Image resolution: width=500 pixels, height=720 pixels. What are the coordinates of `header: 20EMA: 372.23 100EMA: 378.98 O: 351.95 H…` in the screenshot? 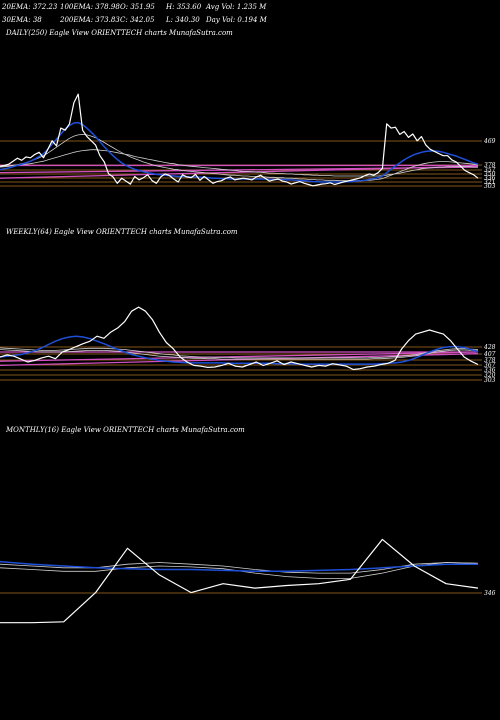 It's located at (134, 13).